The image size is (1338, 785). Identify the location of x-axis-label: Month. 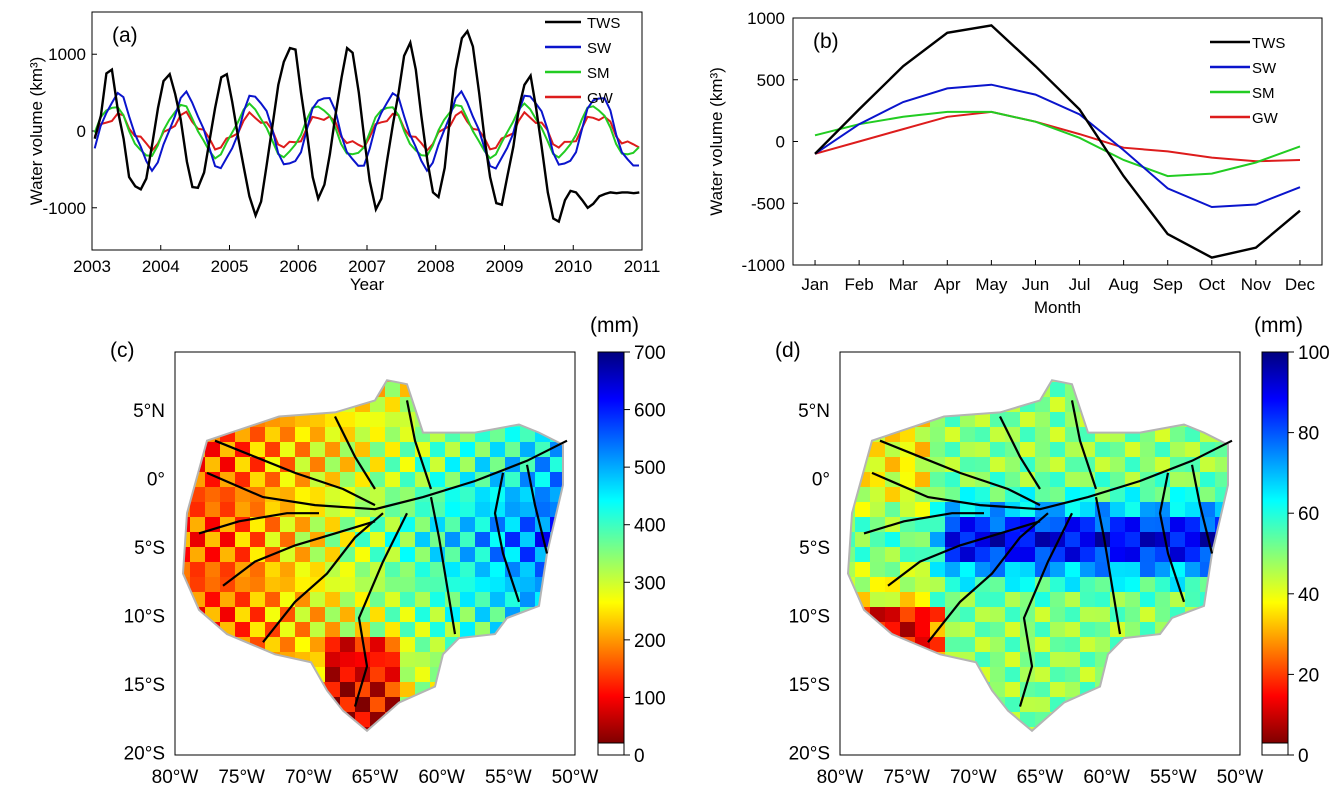
(1057, 307).